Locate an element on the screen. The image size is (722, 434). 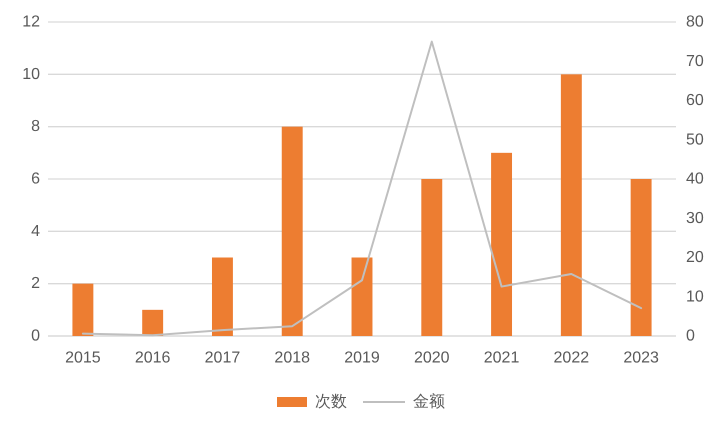
legend-label: 金额 is located at coordinates (429, 401).